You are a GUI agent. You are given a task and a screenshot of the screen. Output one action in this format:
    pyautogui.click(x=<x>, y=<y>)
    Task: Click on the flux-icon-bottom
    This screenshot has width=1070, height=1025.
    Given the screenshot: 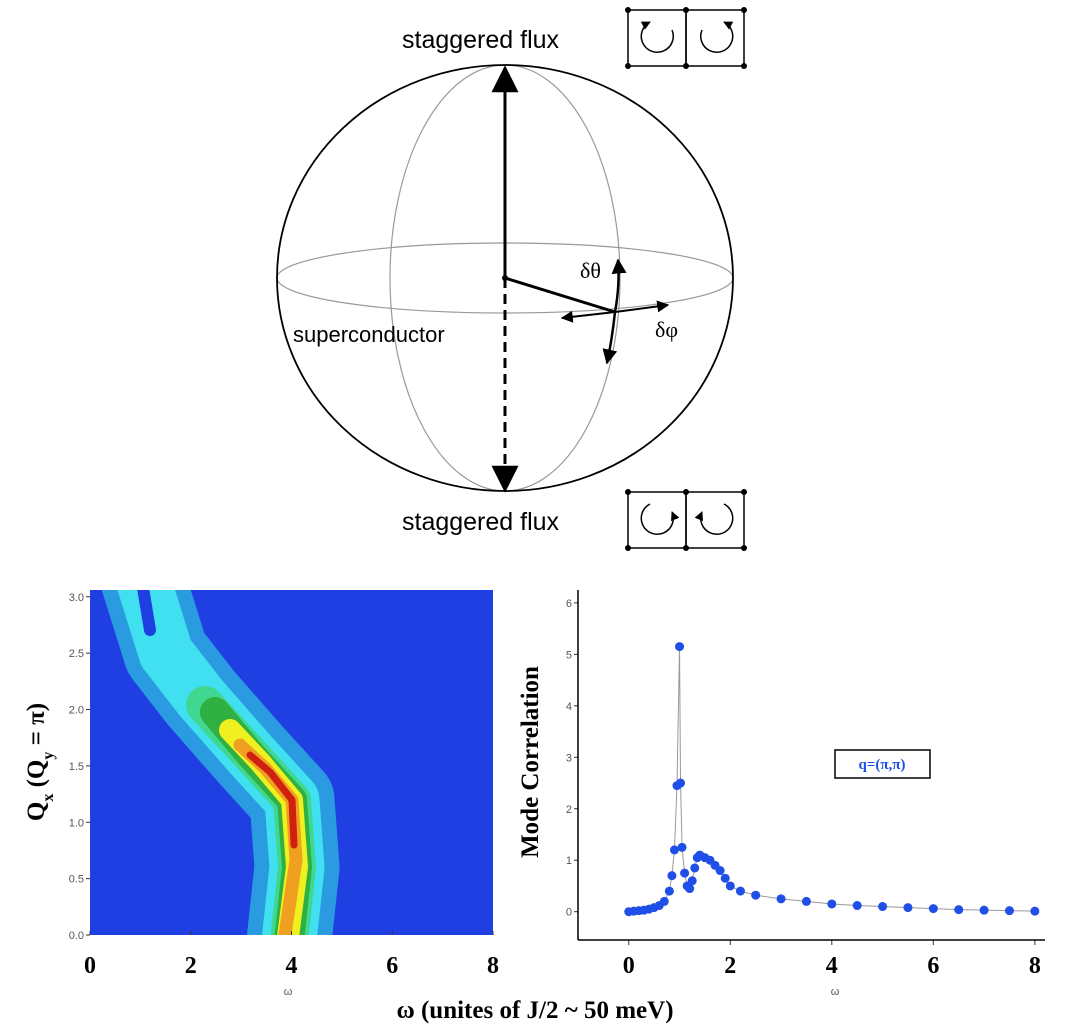 What is the action you would take?
    pyautogui.click(x=686, y=520)
    